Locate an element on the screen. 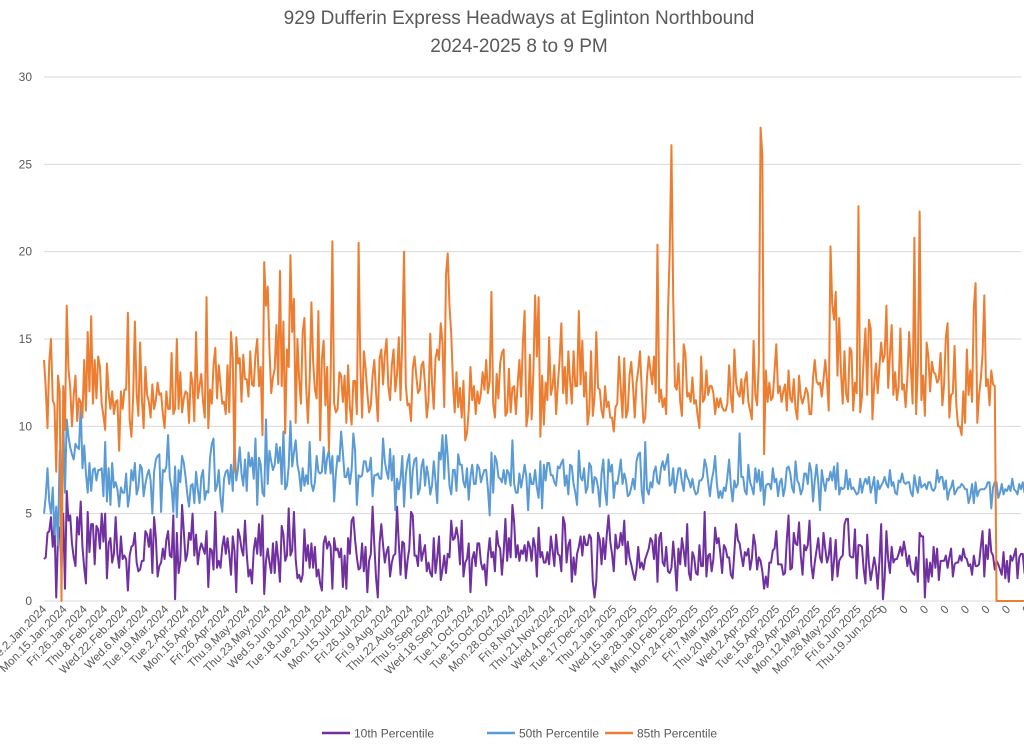 The width and height of the screenshot is (1024, 745). y-axis-ticks: 0 5 10 15 20 25 30 is located at coordinates (26, 339).